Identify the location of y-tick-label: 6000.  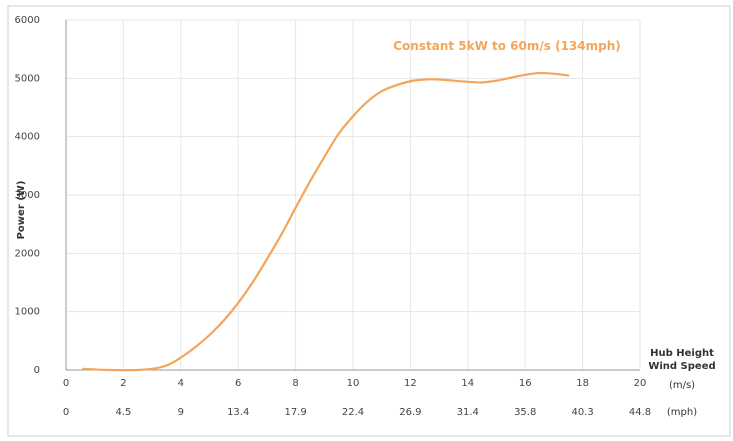
(27, 20).